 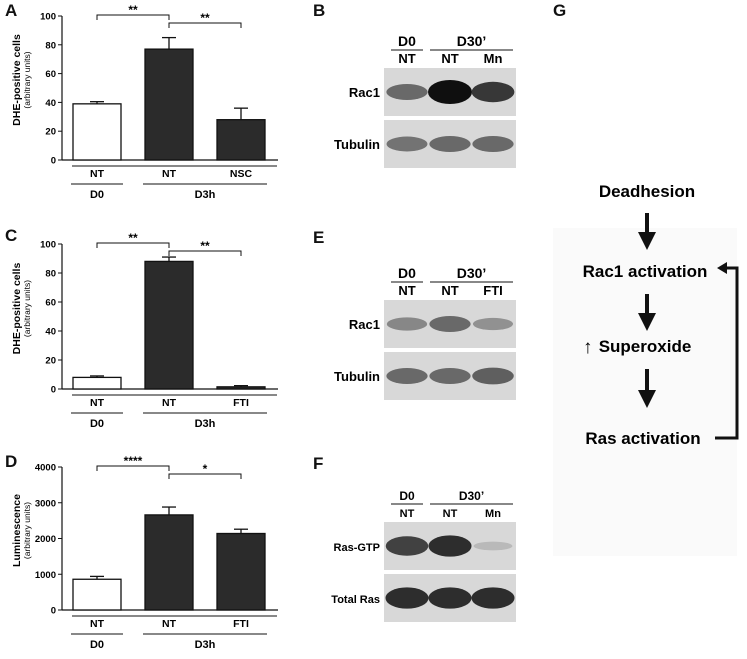 What do you see at coordinates (241, 174) in the screenshot?
I see `x-tick-label: NSC` at bounding box center [241, 174].